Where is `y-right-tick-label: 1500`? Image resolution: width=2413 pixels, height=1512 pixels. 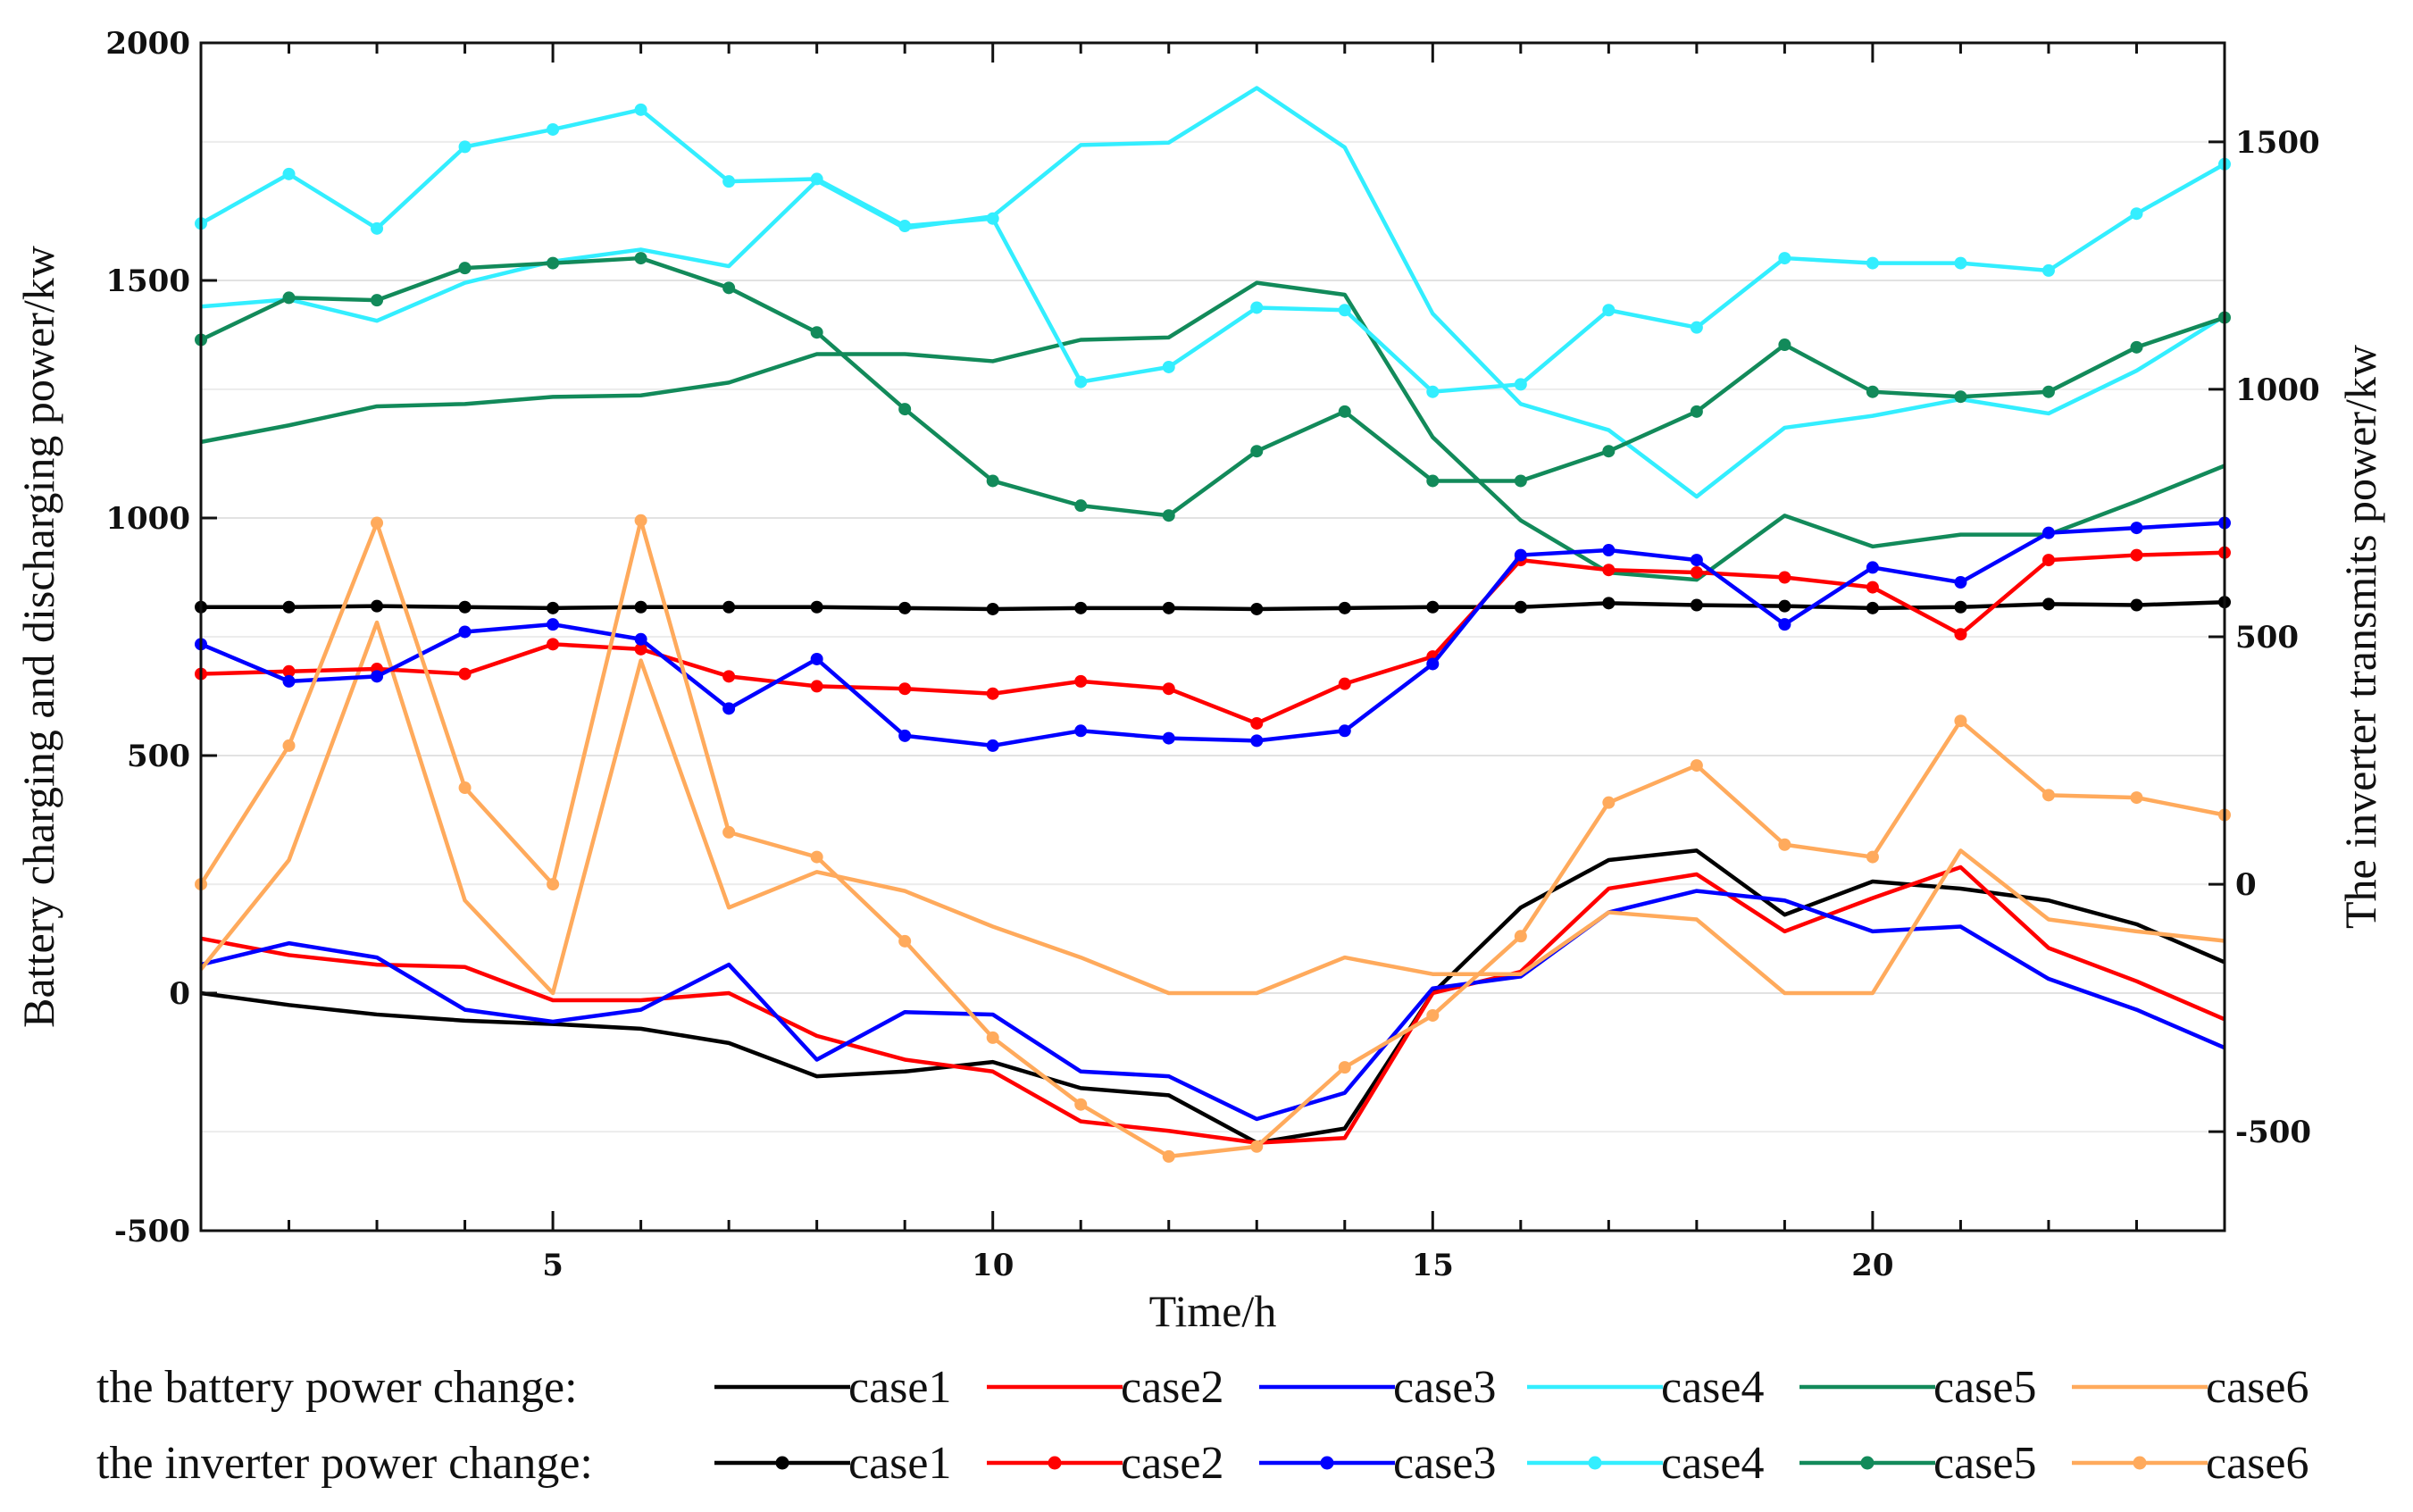
y-right-tick-label: 1500 is located at coordinates (2277, 143).